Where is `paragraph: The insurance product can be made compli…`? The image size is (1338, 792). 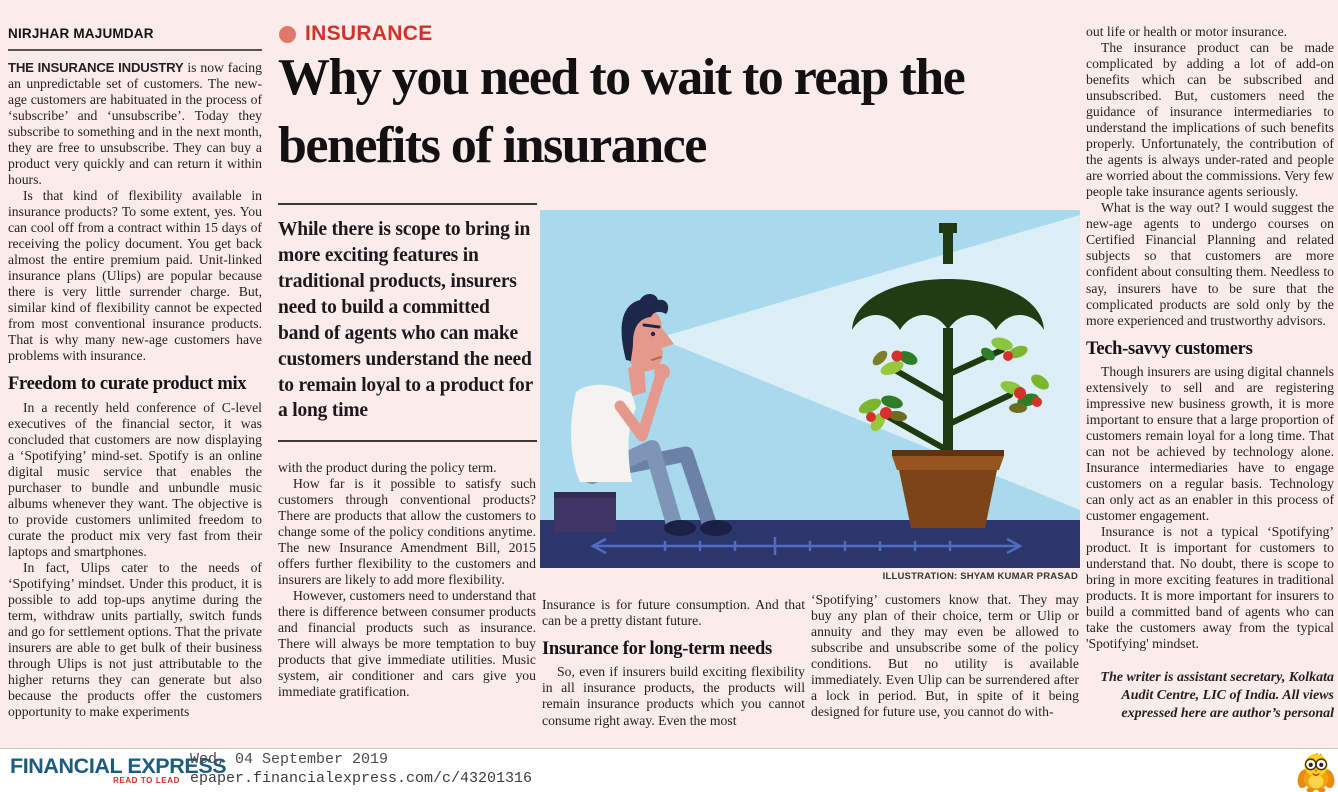 paragraph: The insurance product can be made compli… is located at coordinates (1210, 120).